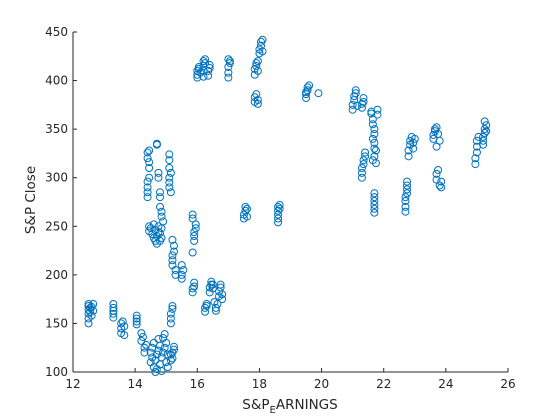 The image size is (560, 420). What do you see at coordinates (383, 384) in the screenshot?
I see `x-tick-label: 22` at bounding box center [383, 384].